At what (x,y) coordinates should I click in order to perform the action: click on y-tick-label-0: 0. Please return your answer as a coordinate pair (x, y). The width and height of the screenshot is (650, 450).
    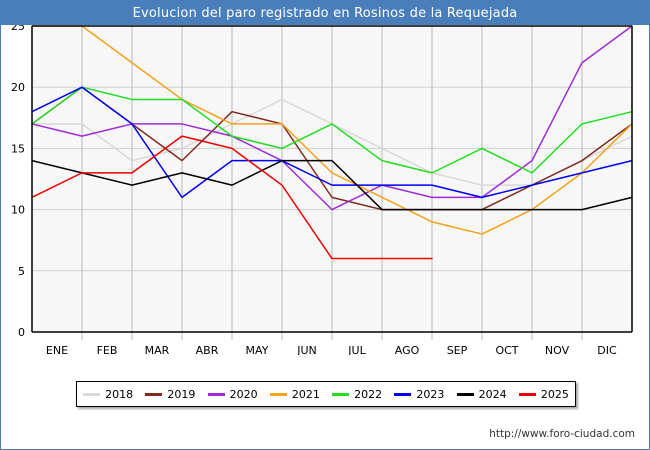
    Looking at the image, I should click on (21, 332).